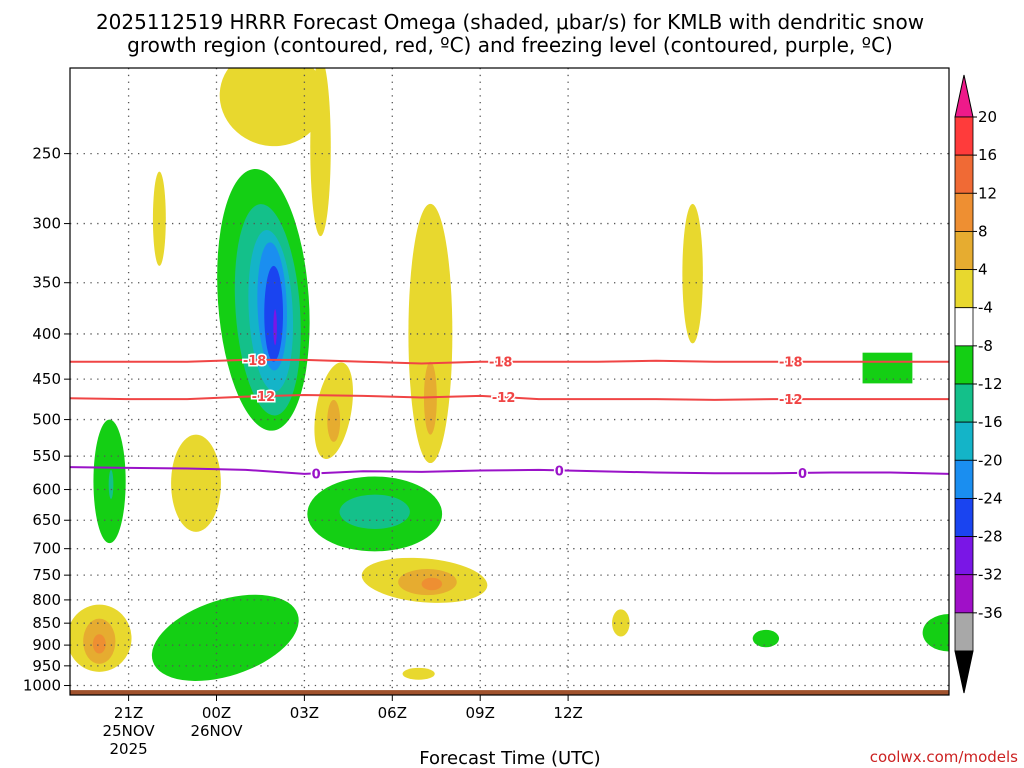 Image resolution: width=1024 pixels, height=768 pixels. What do you see at coordinates (129, 731) in the screenshot?
I see `x-tick-date: 25NOV` at bounding box center [129, 731].